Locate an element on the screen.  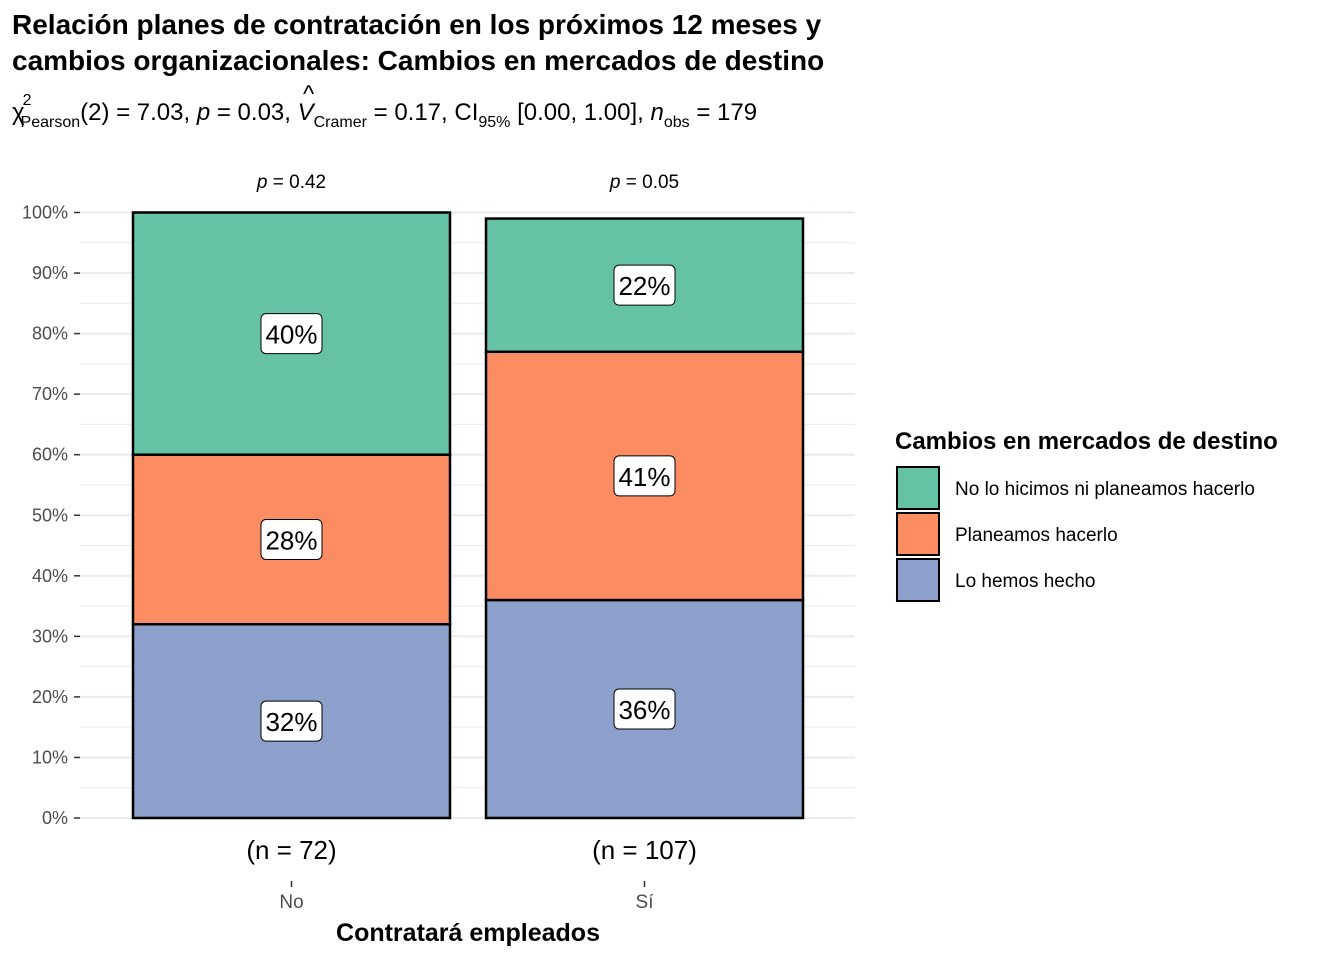
data-label: 40% is located at coordinates (291, 334).